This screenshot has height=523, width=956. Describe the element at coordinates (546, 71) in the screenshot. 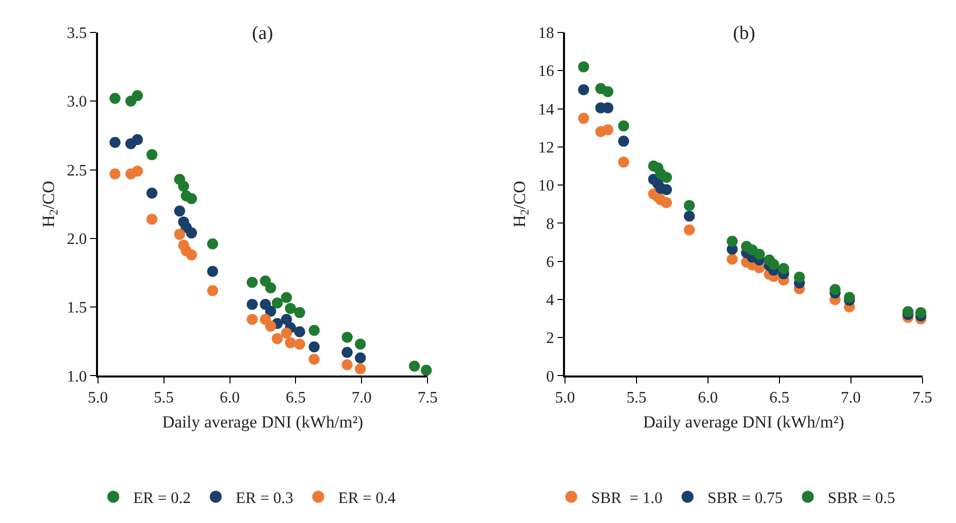

I see `y-tick-label: 16` at that location.